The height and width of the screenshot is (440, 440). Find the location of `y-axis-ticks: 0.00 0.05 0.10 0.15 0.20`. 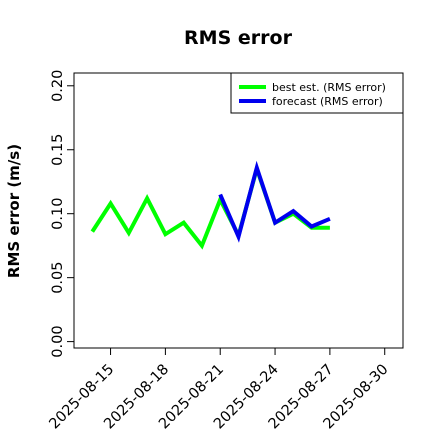

y-axis-ticks: 0.00 0.05 0.10 0.15 0.20 is located at coordinates (62, 214).